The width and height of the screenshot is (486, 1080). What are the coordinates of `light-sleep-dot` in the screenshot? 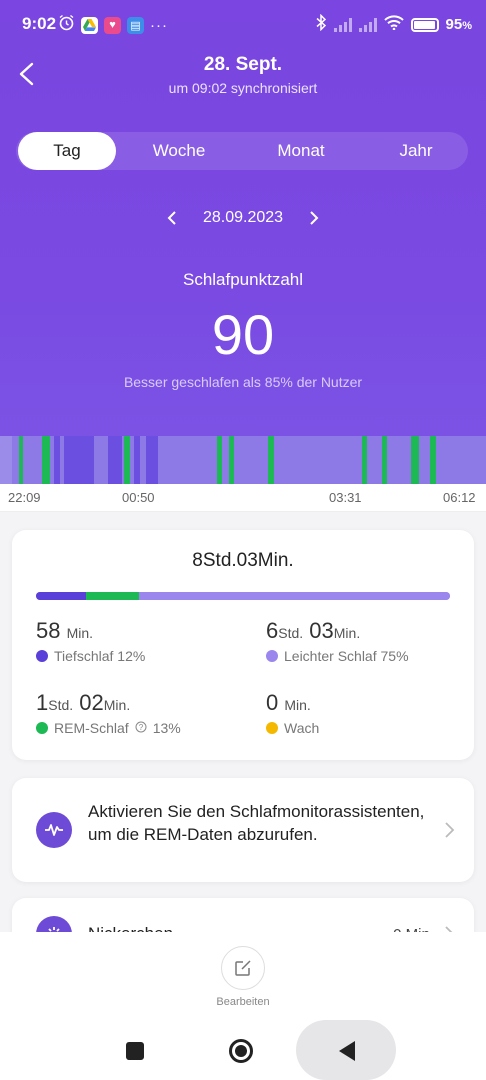 It's located at (272, 656).